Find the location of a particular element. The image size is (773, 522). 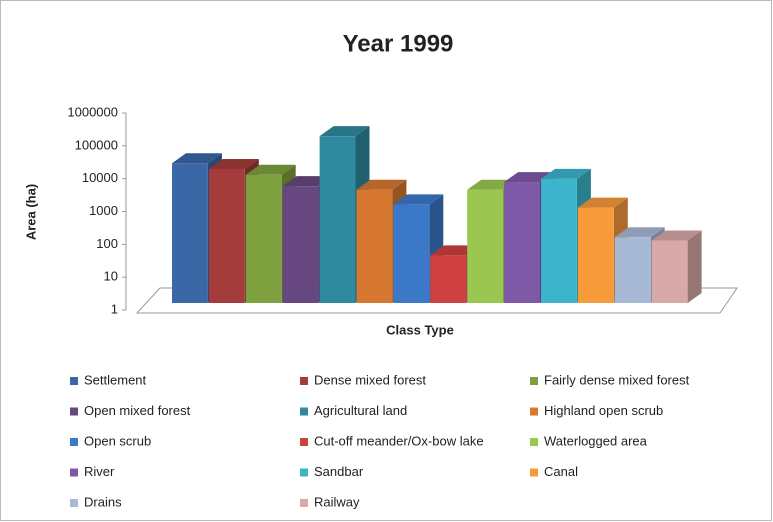

legend-label: Drains is located at coordinates (103, 501).